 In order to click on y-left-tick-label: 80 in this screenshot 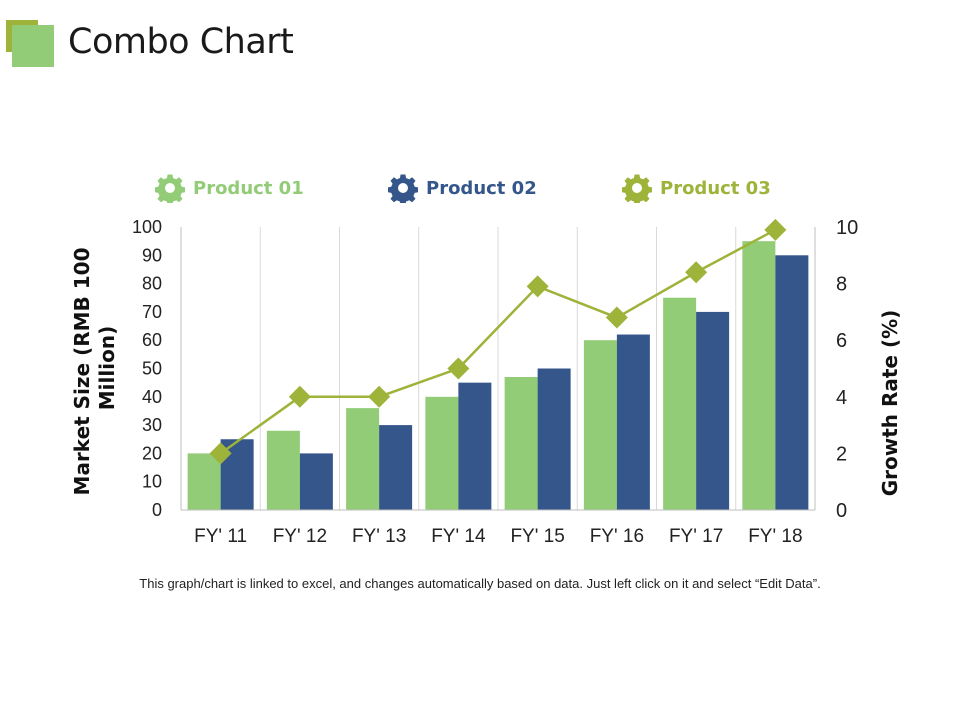, I will do `click(152, 284)`.